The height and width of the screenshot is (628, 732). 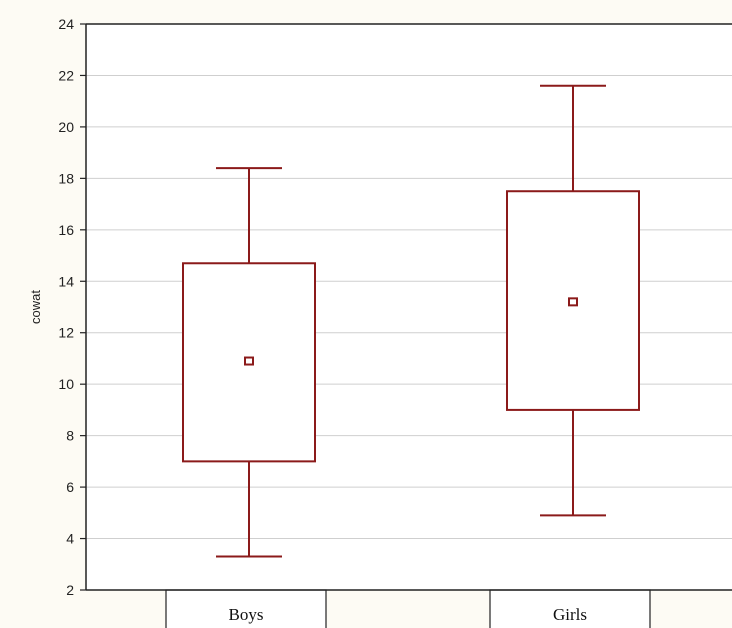 I want to click on y-tick-label: 24, so click(x=66, y=24).